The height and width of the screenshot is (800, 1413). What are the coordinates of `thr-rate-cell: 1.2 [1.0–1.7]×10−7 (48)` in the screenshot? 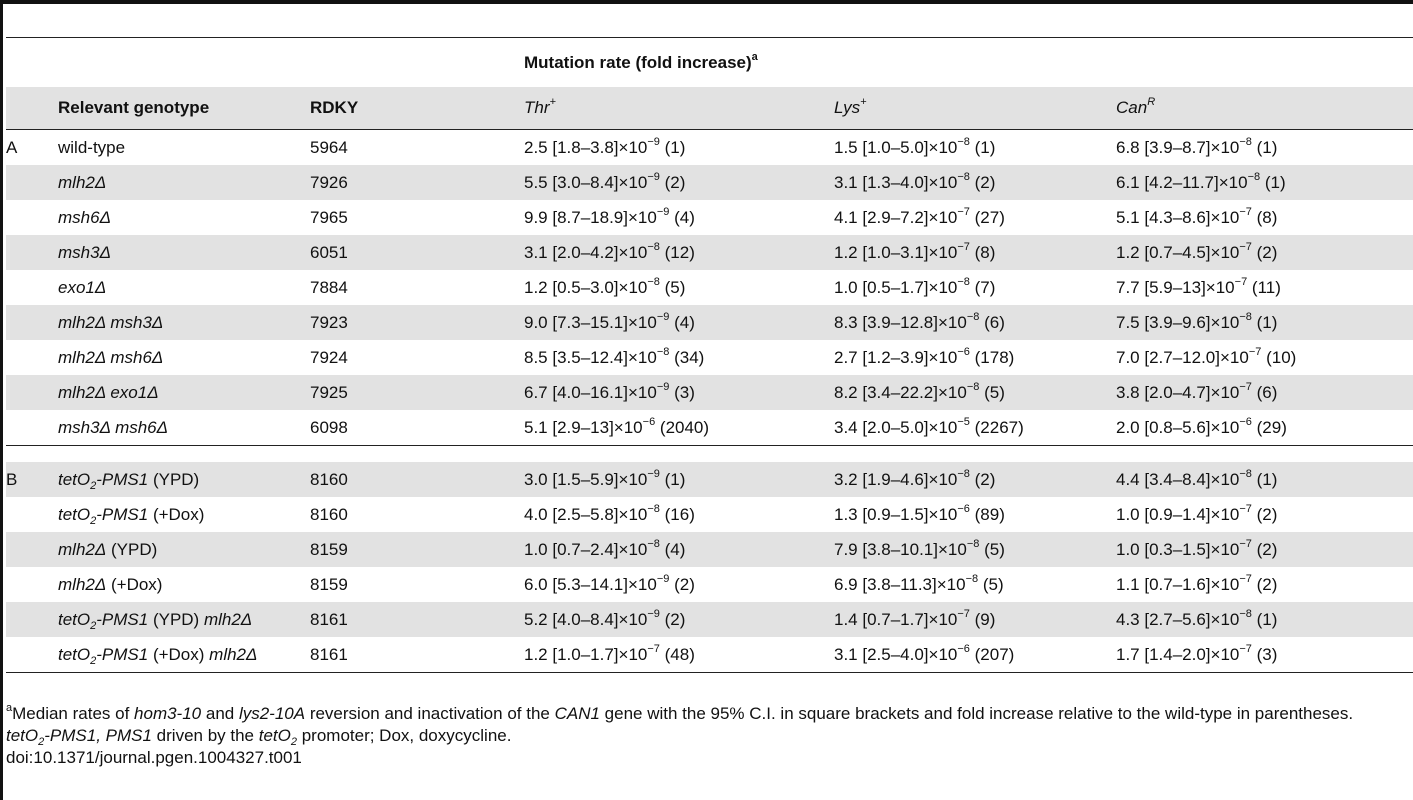 It's located at (679, 655).